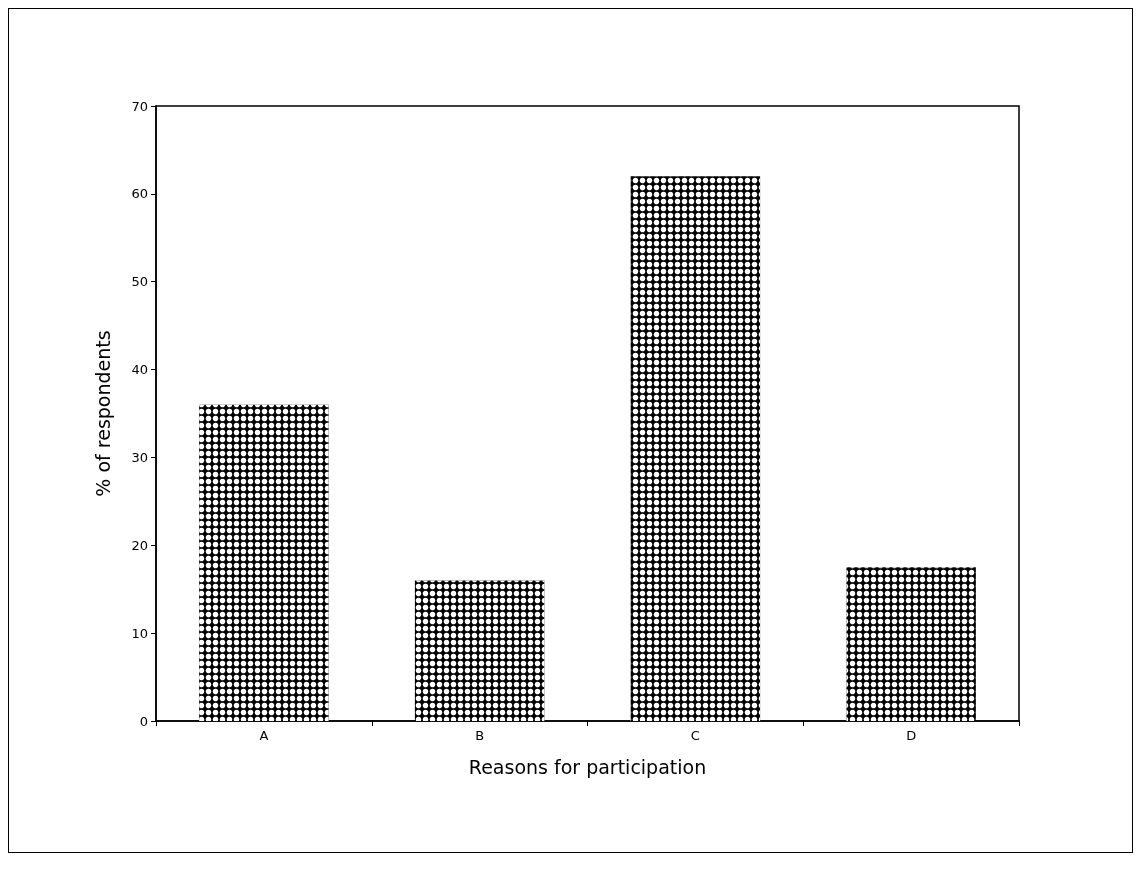 The height and width of the screenshot is (871, 1147). Describe the element at coordinates (911, 735) in the screenshot. I see `x-tick-label: D` at that location.